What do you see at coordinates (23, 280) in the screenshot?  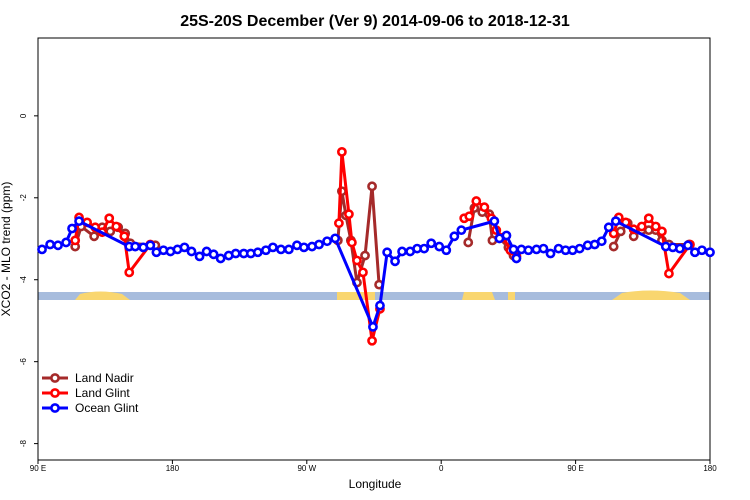 I see `y-tick-label: -4` at bounding box center [23, 280].